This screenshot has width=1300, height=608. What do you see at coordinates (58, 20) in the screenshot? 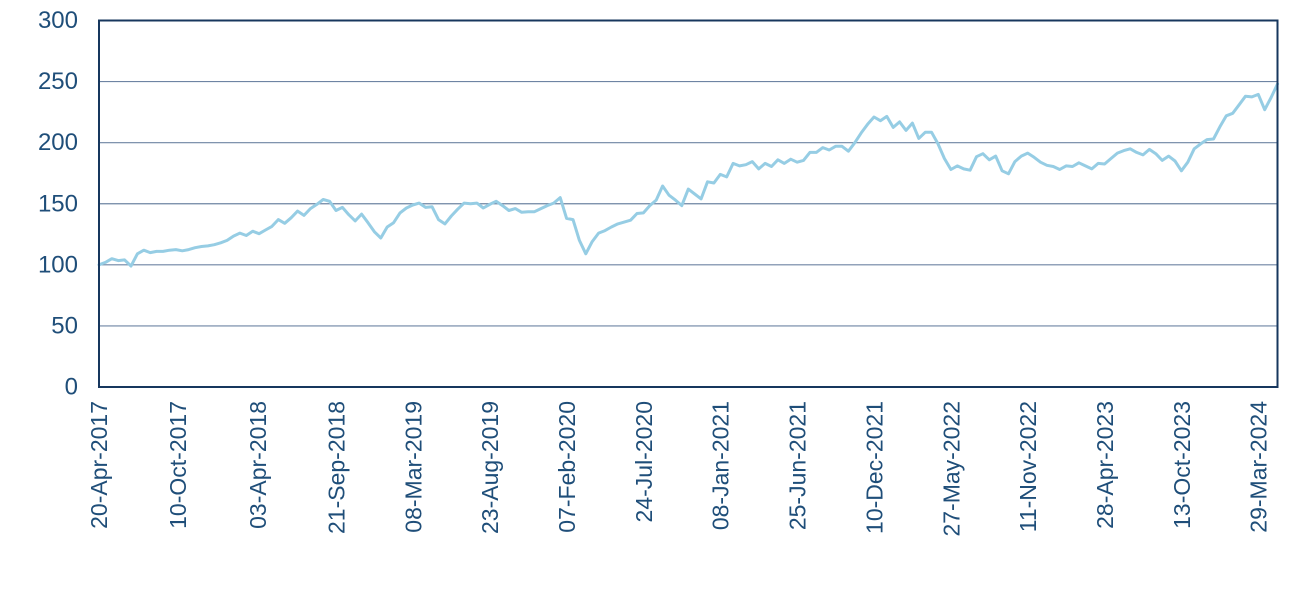
I see `y-tick-label: 300` at bounding box center [58, 20].